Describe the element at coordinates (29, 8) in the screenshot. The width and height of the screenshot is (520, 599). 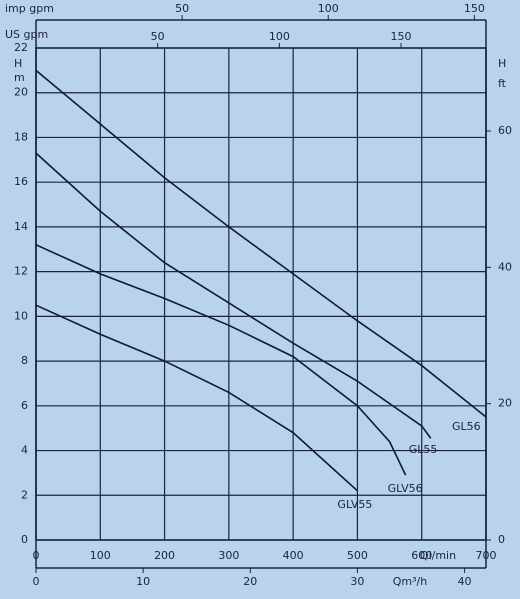
I see `top-axis-label: imp gpm` at that location.